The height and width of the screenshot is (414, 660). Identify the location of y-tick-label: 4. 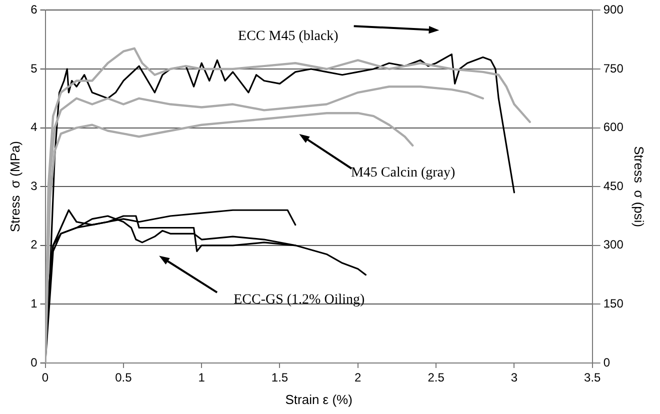
(34, 127).